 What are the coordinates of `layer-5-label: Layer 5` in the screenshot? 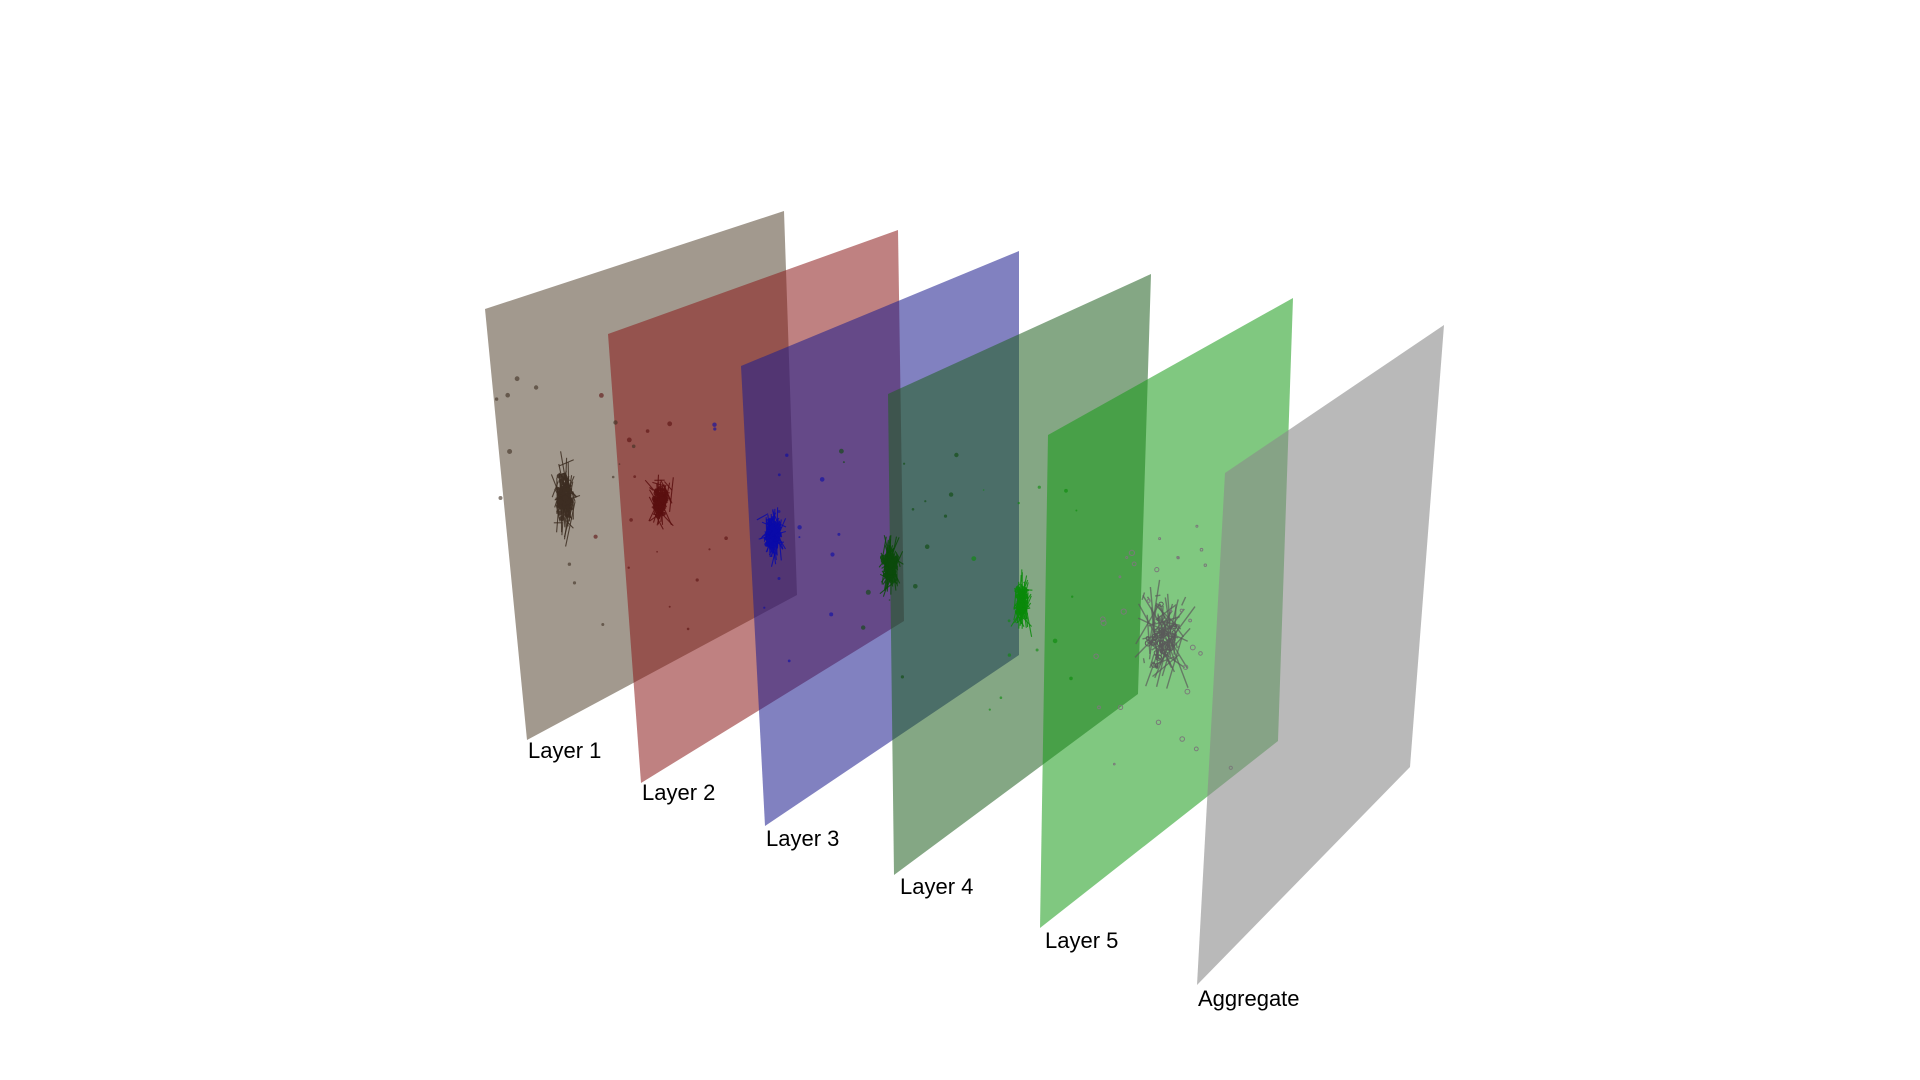 It's located at (1081, 940).